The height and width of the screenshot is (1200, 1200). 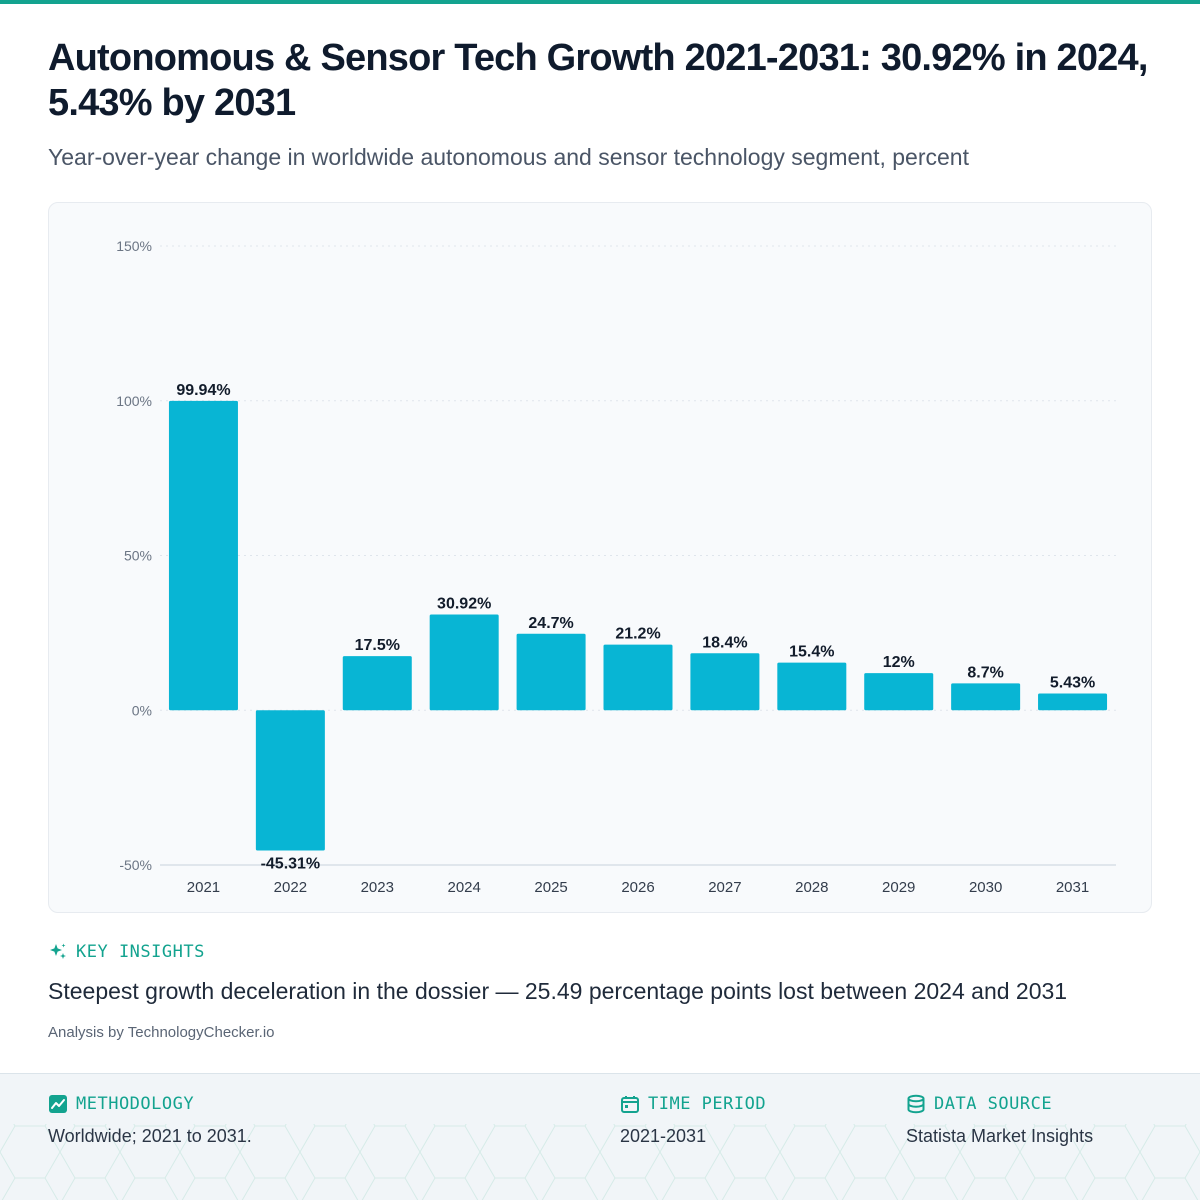 What do you see at coordinates (724, 642) in the screenshot?
I see `data-label-2027: 18.4%` at bounding box center [724, 642].